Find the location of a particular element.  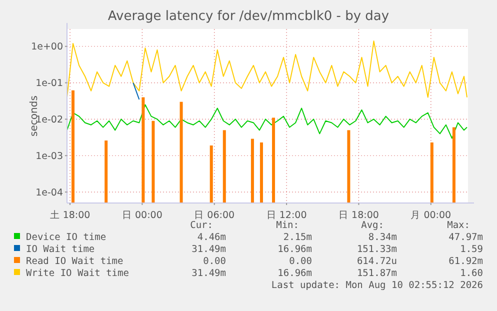

legend-label: IO Wait time is located at coordinates (60, 249).